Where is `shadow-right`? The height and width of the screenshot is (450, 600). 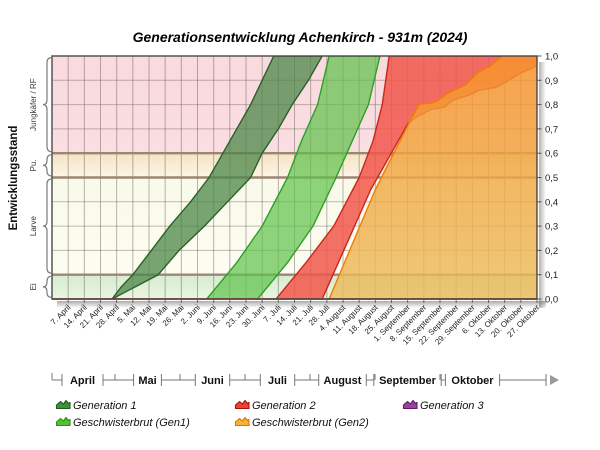
shadow-right is located at coordinates (542, 185).